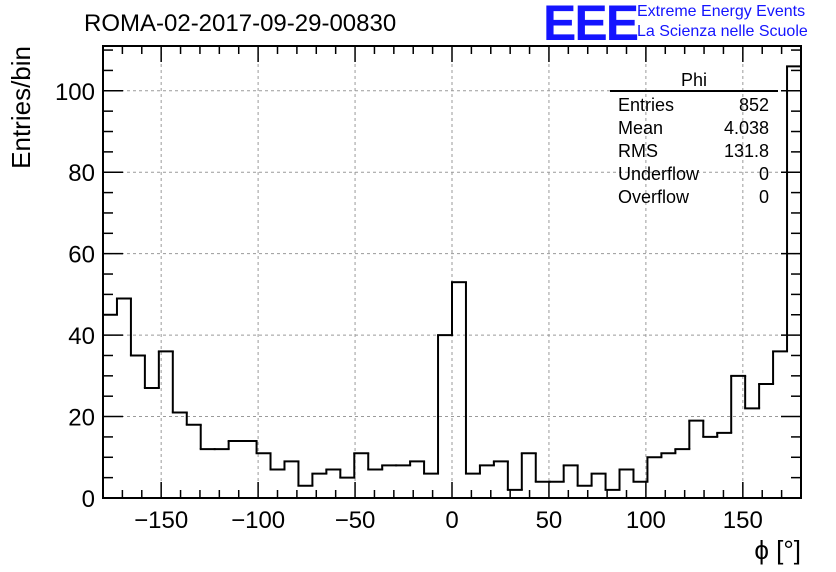 This screenshot has height=572, width=836. I want to click on y-axis-label: Entries/bin, so click(21, 107).